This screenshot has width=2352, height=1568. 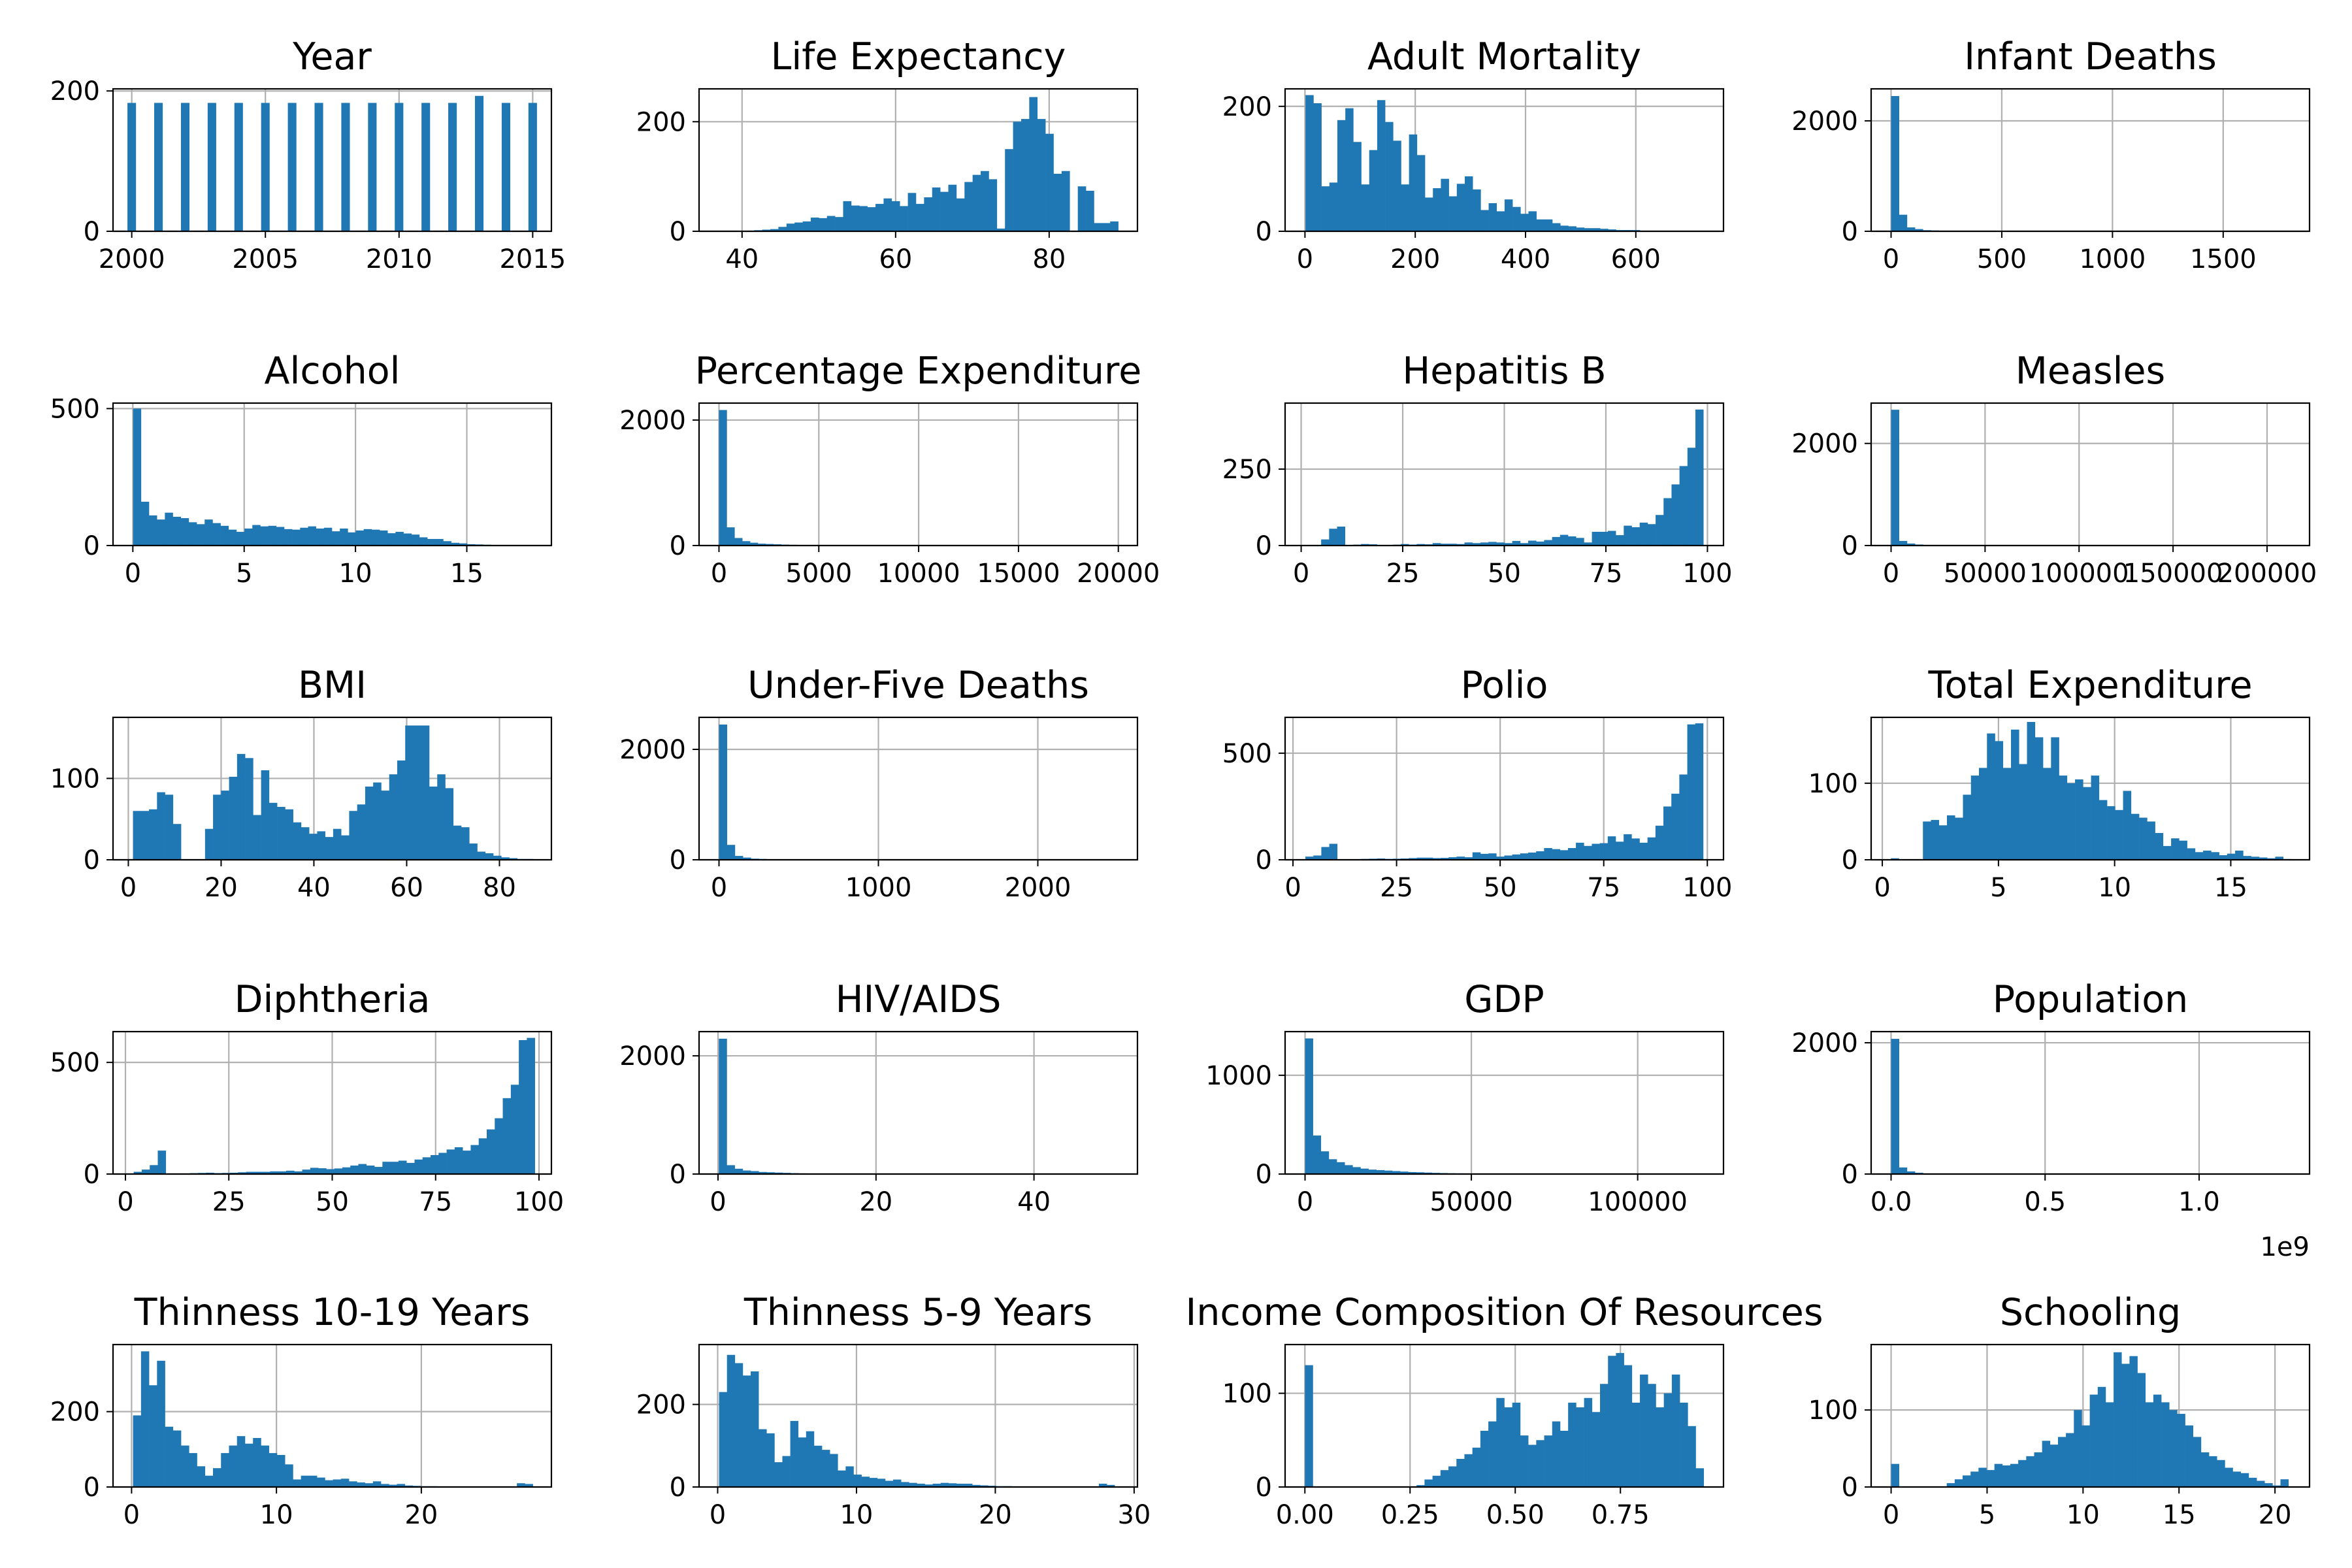 What do you see at coordinates (75, 409) in the screenshot?
I see `alcohol-ytick-label-1: 500` at bounding box center [75, 409].